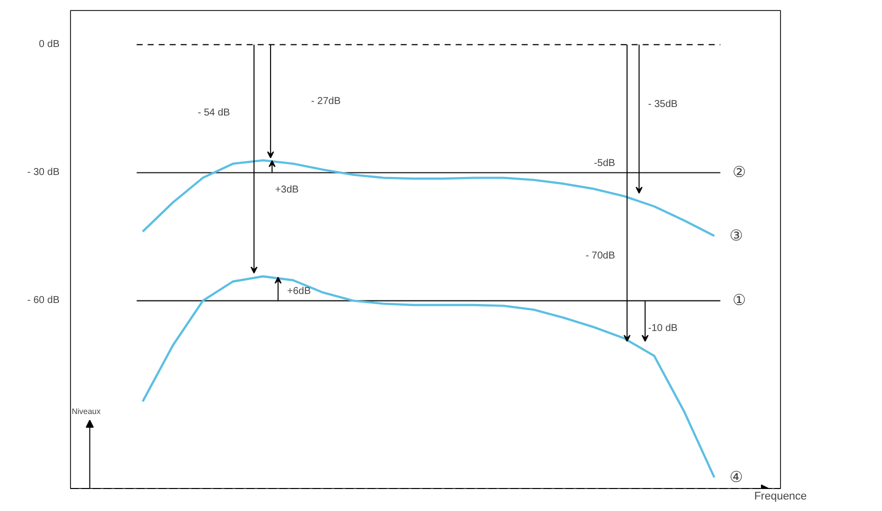 This screenshot has width=882, height=511. What do you see at coordinates (735, 477) in the screenshot?
I see `series-label: ④` at bounding box center [735, 477].